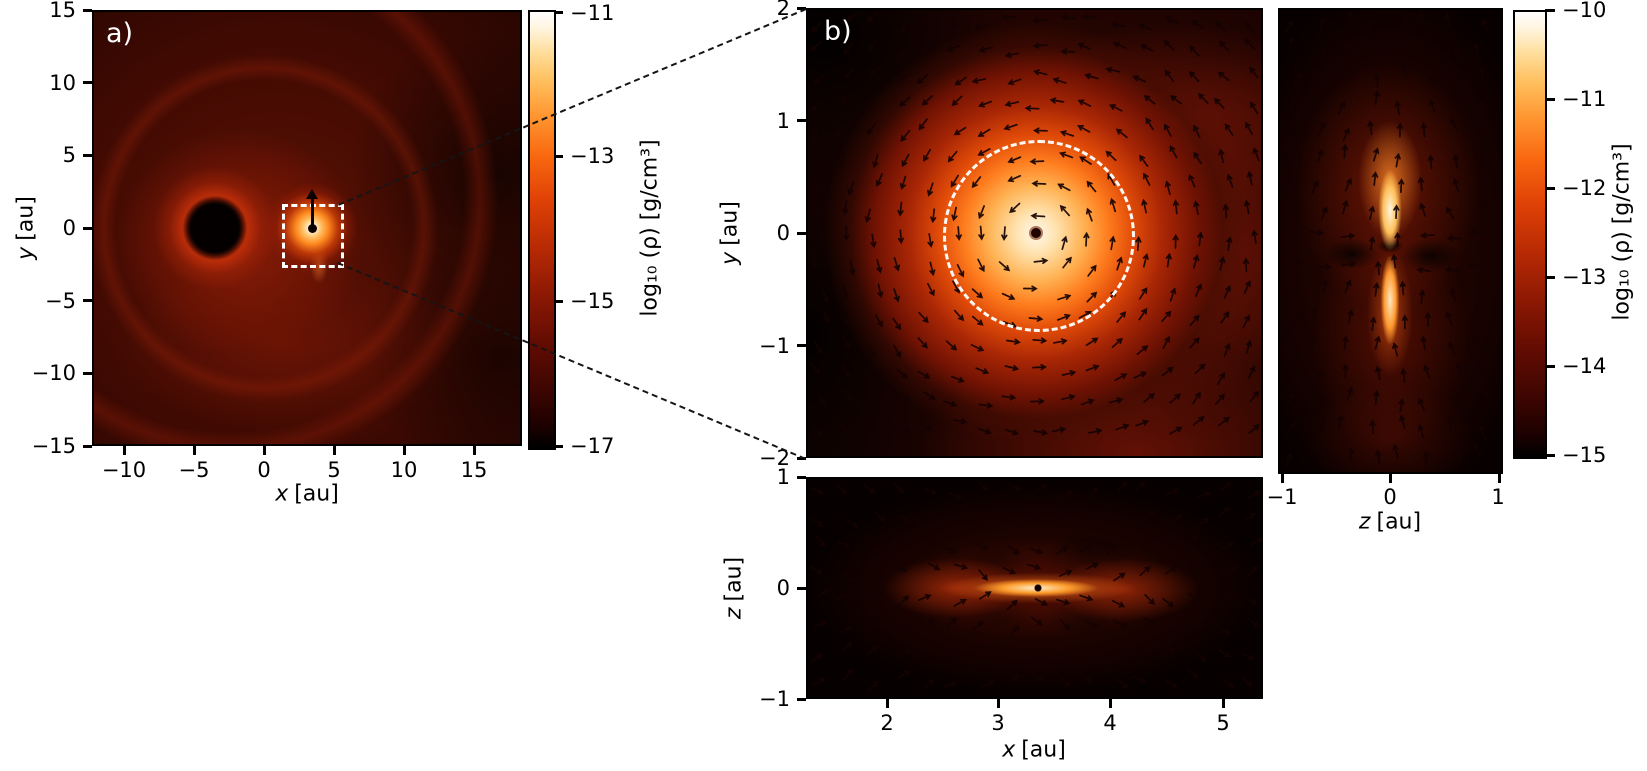 The image size is (1647, 771). Describe the element at coordinates (69, 155) in the screenshot. I see `panel-a-ytick-label: 5` at that location.